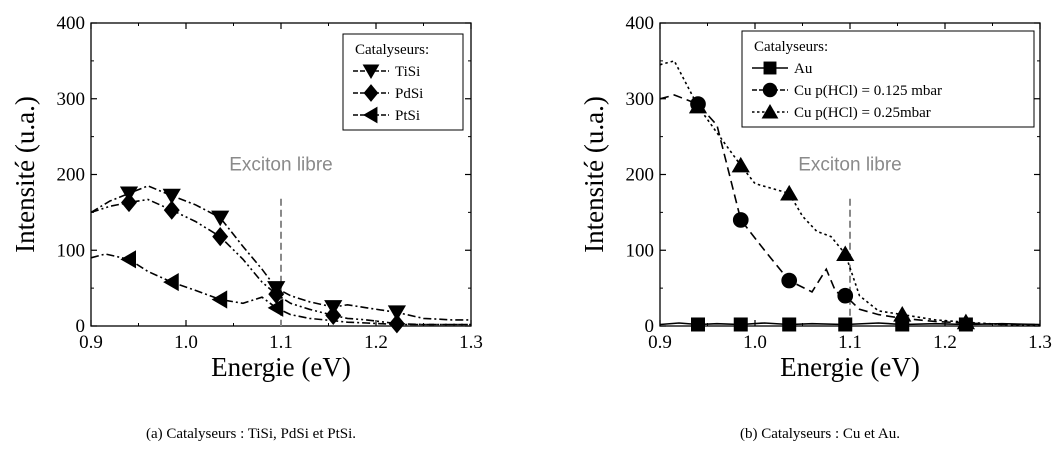 This screenshot has width=1057, height=460. What do you see at coordinates (251, 434) in the screenshot?
I see `caption-a: (a) Catalyseurs : TiSi, PdSi et PtSi.` at bounding box center [251, 434].